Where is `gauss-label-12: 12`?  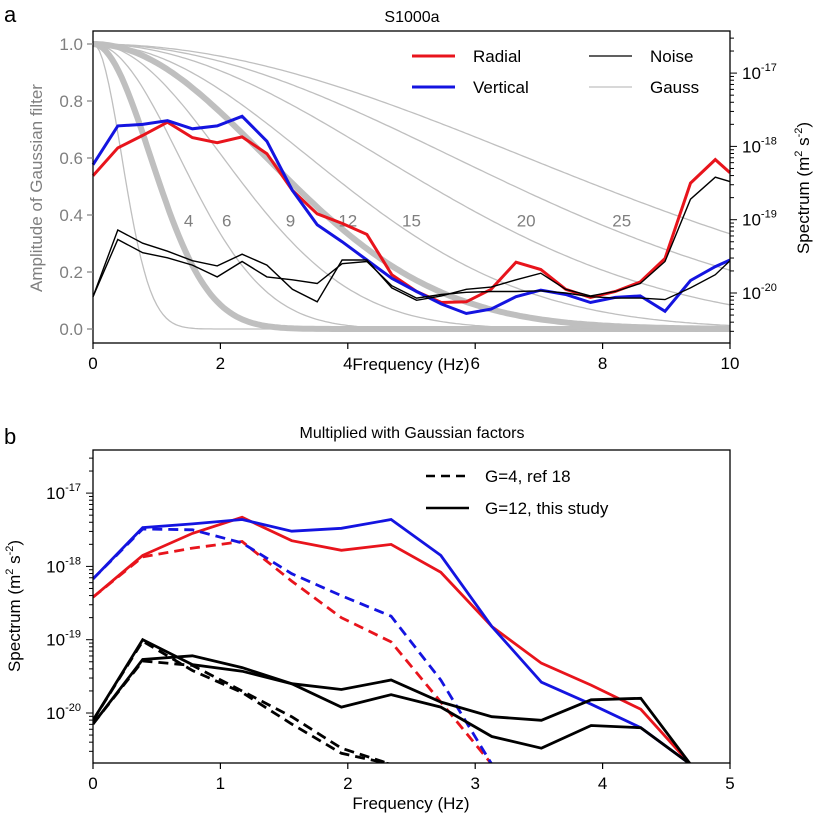
gauss-label-12: 12 is located at coordinates (347, 221).